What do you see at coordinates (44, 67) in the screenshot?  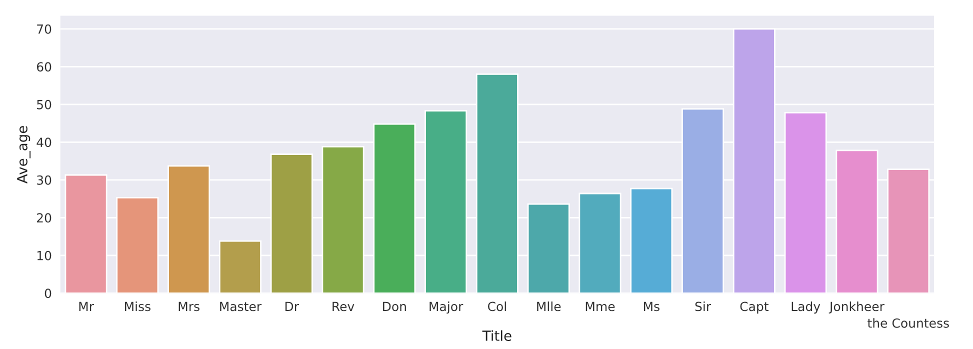 I see `y-tick-label: 60` at bounding box center [44, 67].